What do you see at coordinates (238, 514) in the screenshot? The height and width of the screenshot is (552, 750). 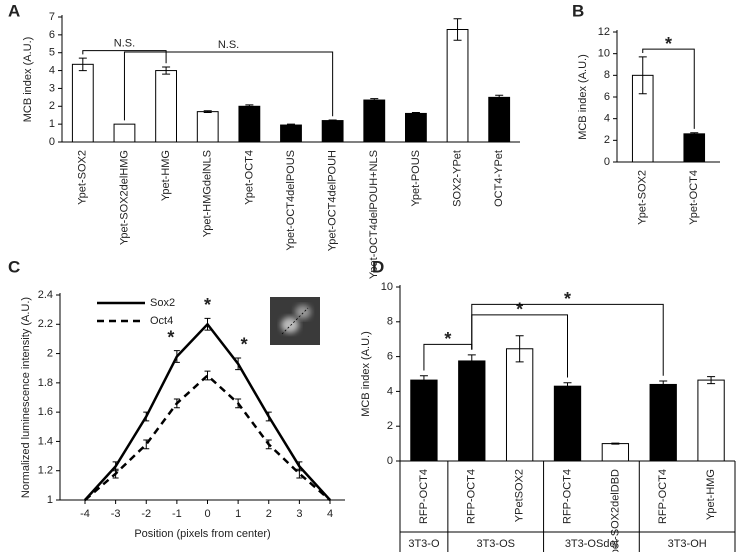 I see `x-tick-label: 1` at bounding box center [238, 514].